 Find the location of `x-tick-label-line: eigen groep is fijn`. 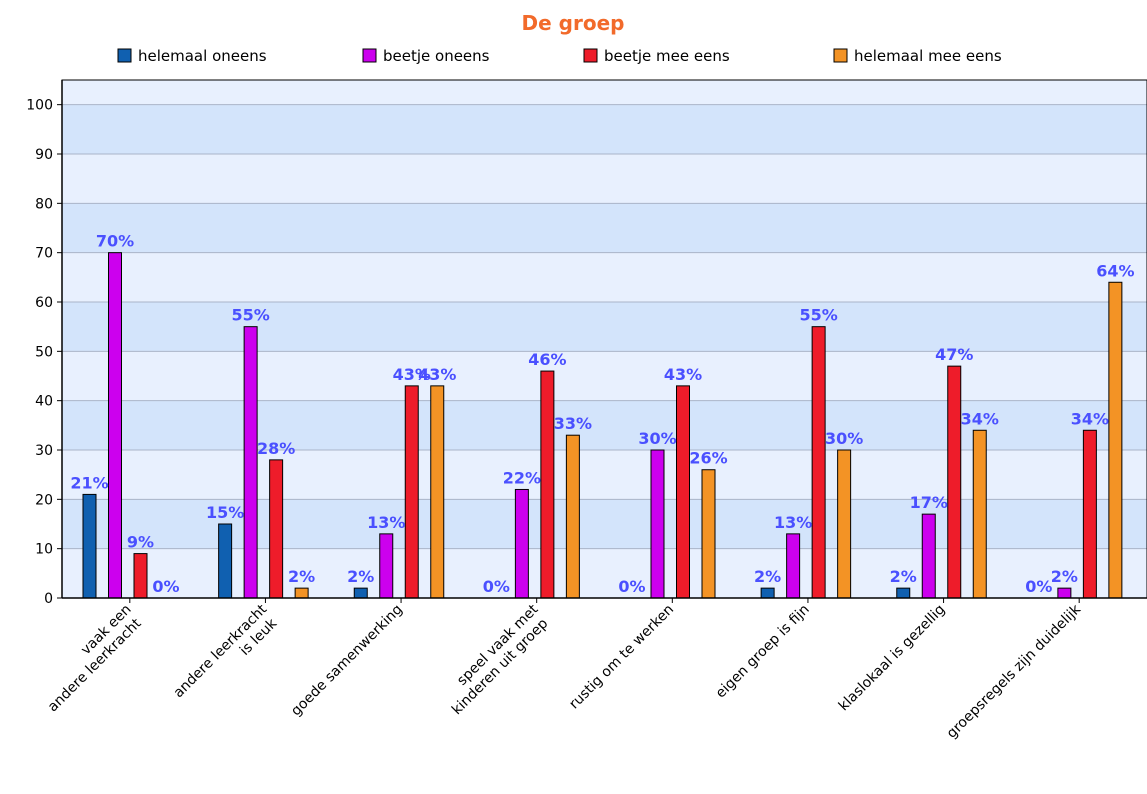

x-tick-label-line: eigen groep is fijn is located at coordinates (763, 652).